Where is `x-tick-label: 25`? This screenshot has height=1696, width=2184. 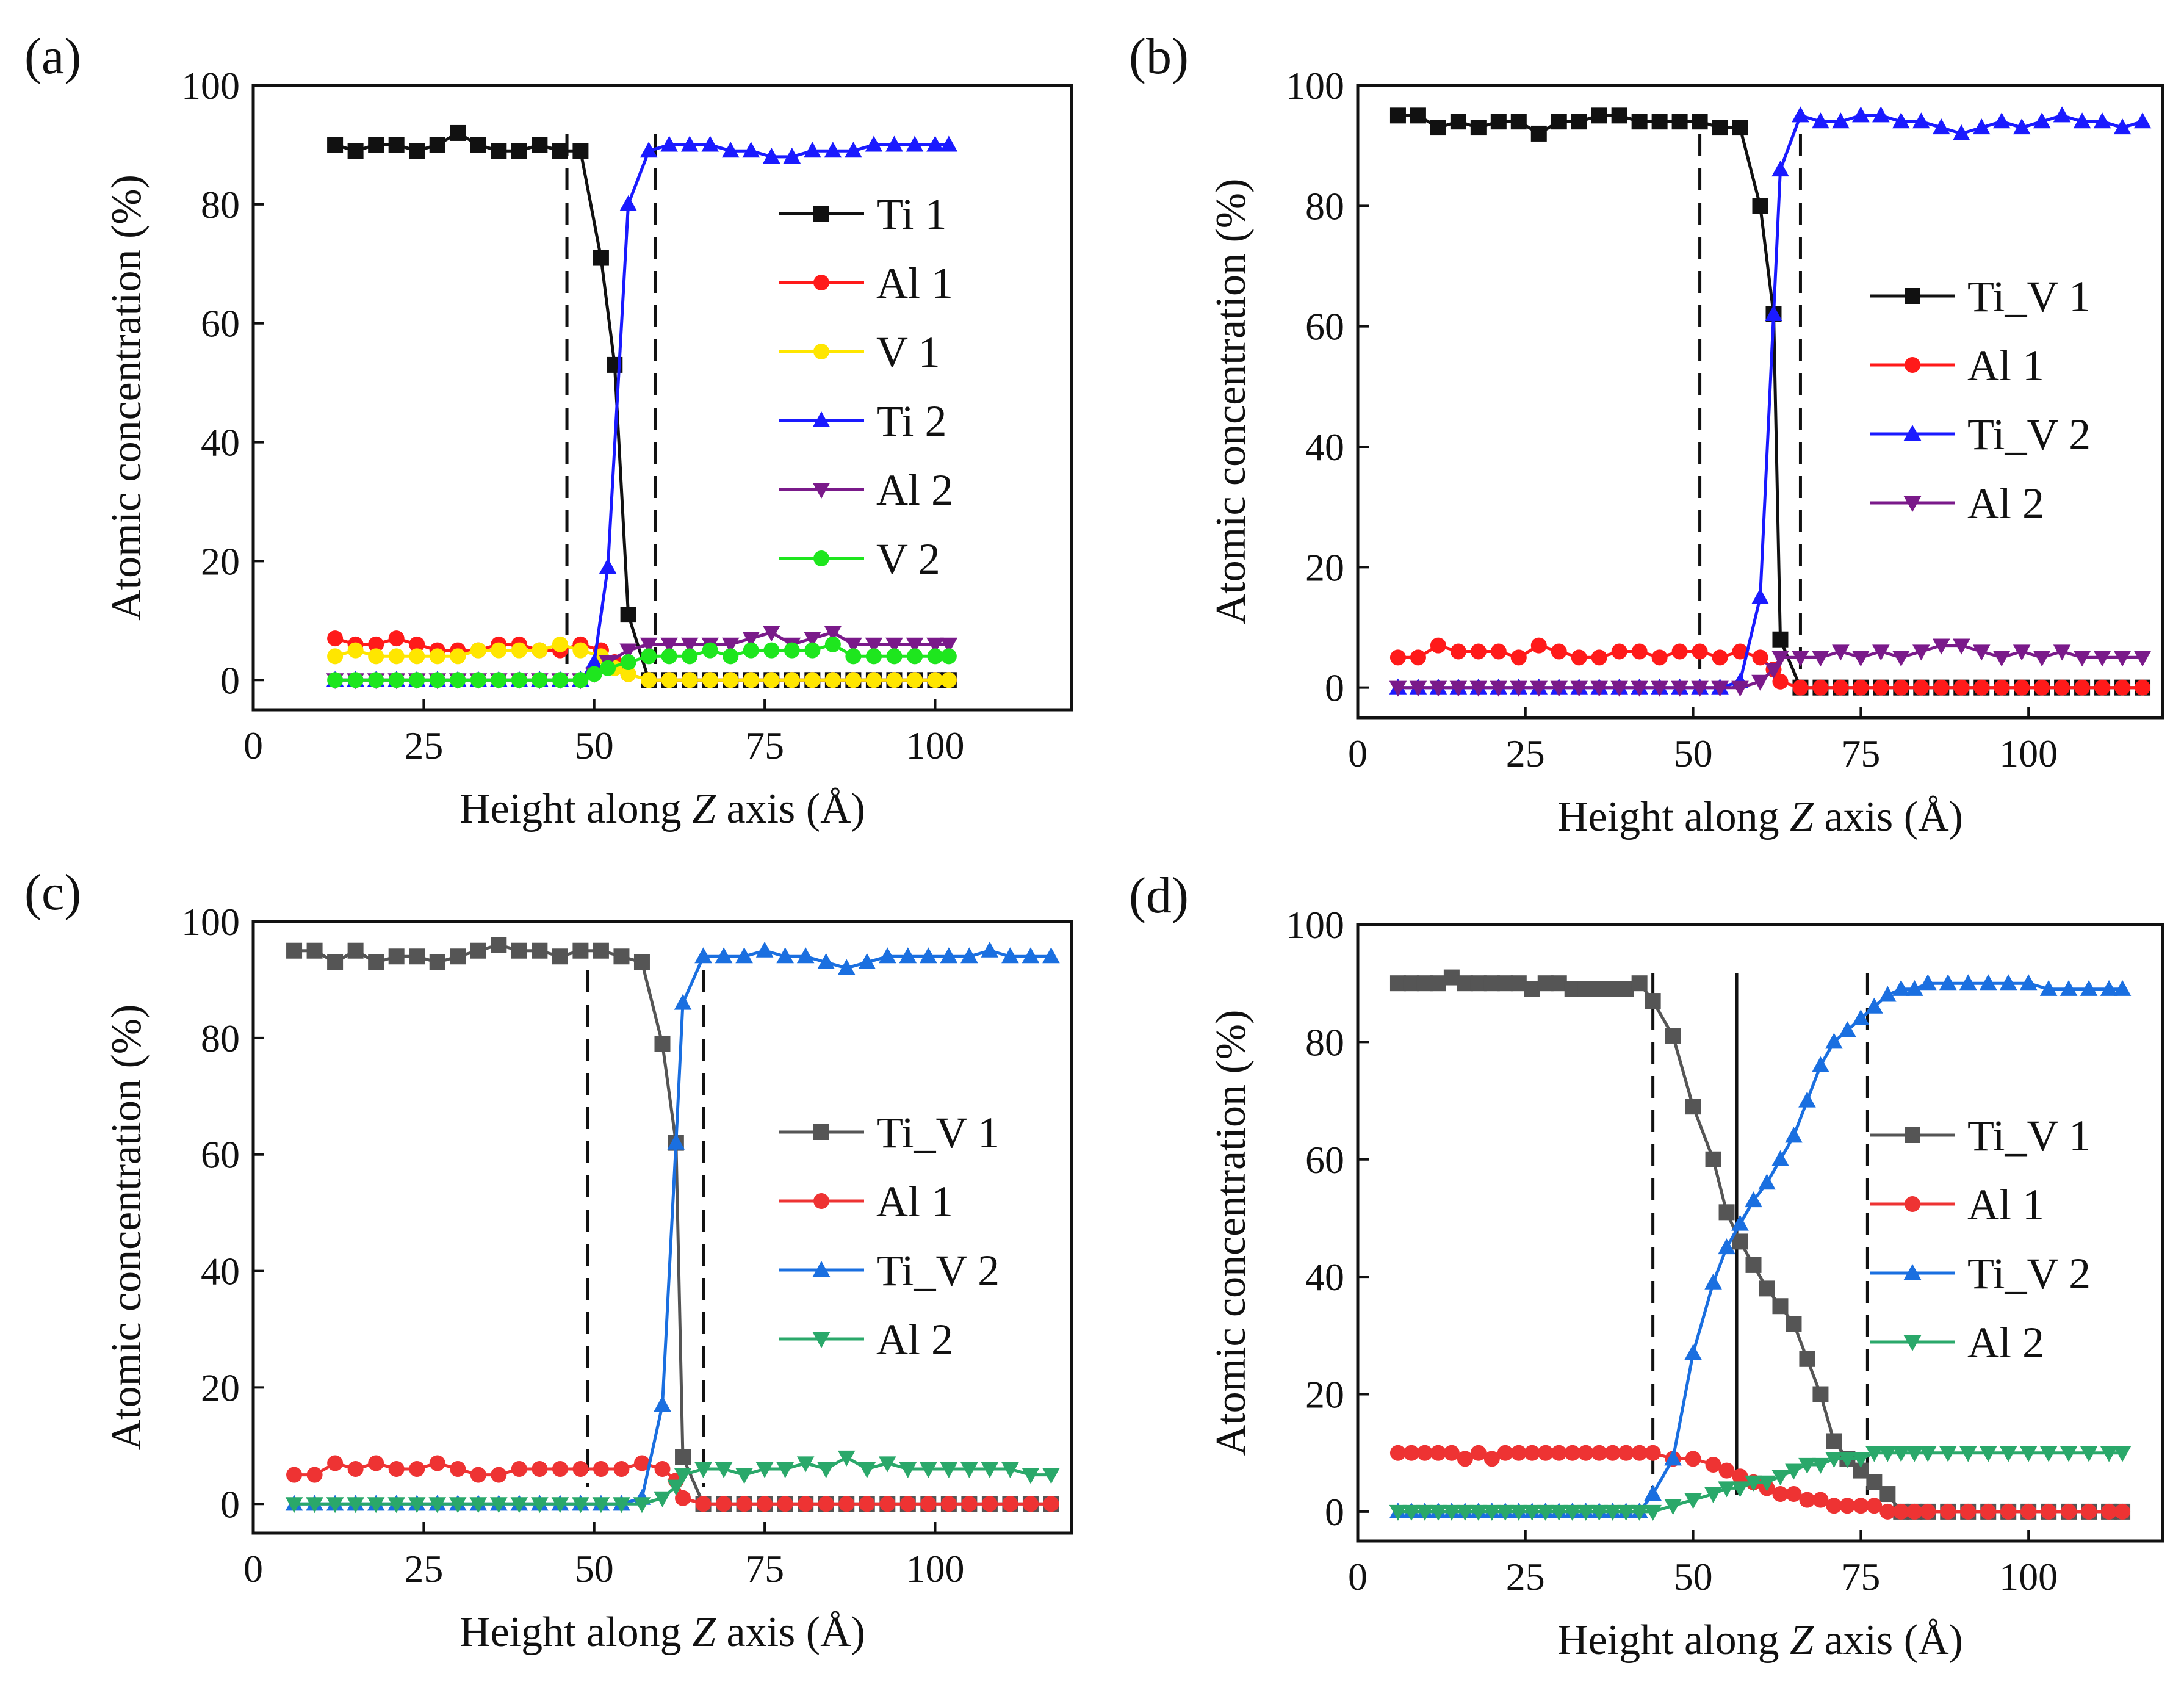 x-tick-label: 25 is located at coordinates (423, 1568).